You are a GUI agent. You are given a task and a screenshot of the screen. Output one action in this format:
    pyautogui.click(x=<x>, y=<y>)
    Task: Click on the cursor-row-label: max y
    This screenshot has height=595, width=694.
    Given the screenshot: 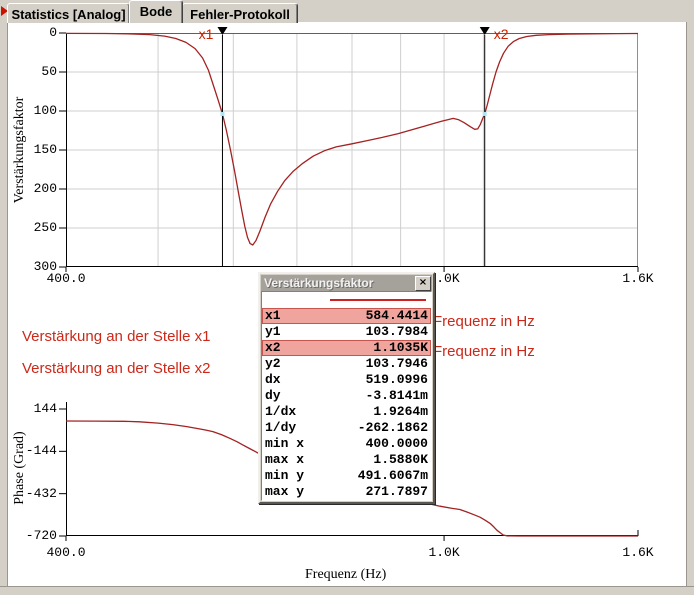 What is the action you would take?
    pyautogui.click(x=285, y=491)
    